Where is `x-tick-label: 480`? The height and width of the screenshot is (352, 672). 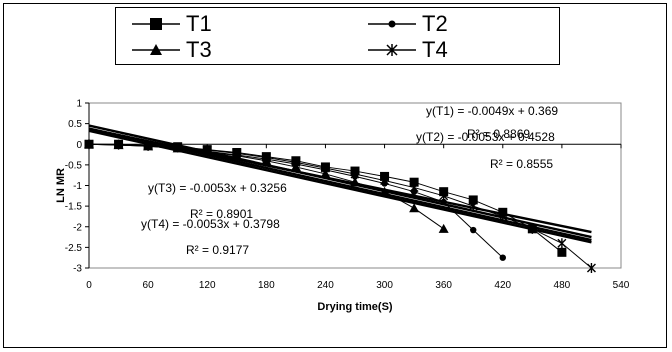
x-tick-label: 480 is located at coordinates (562, 285).